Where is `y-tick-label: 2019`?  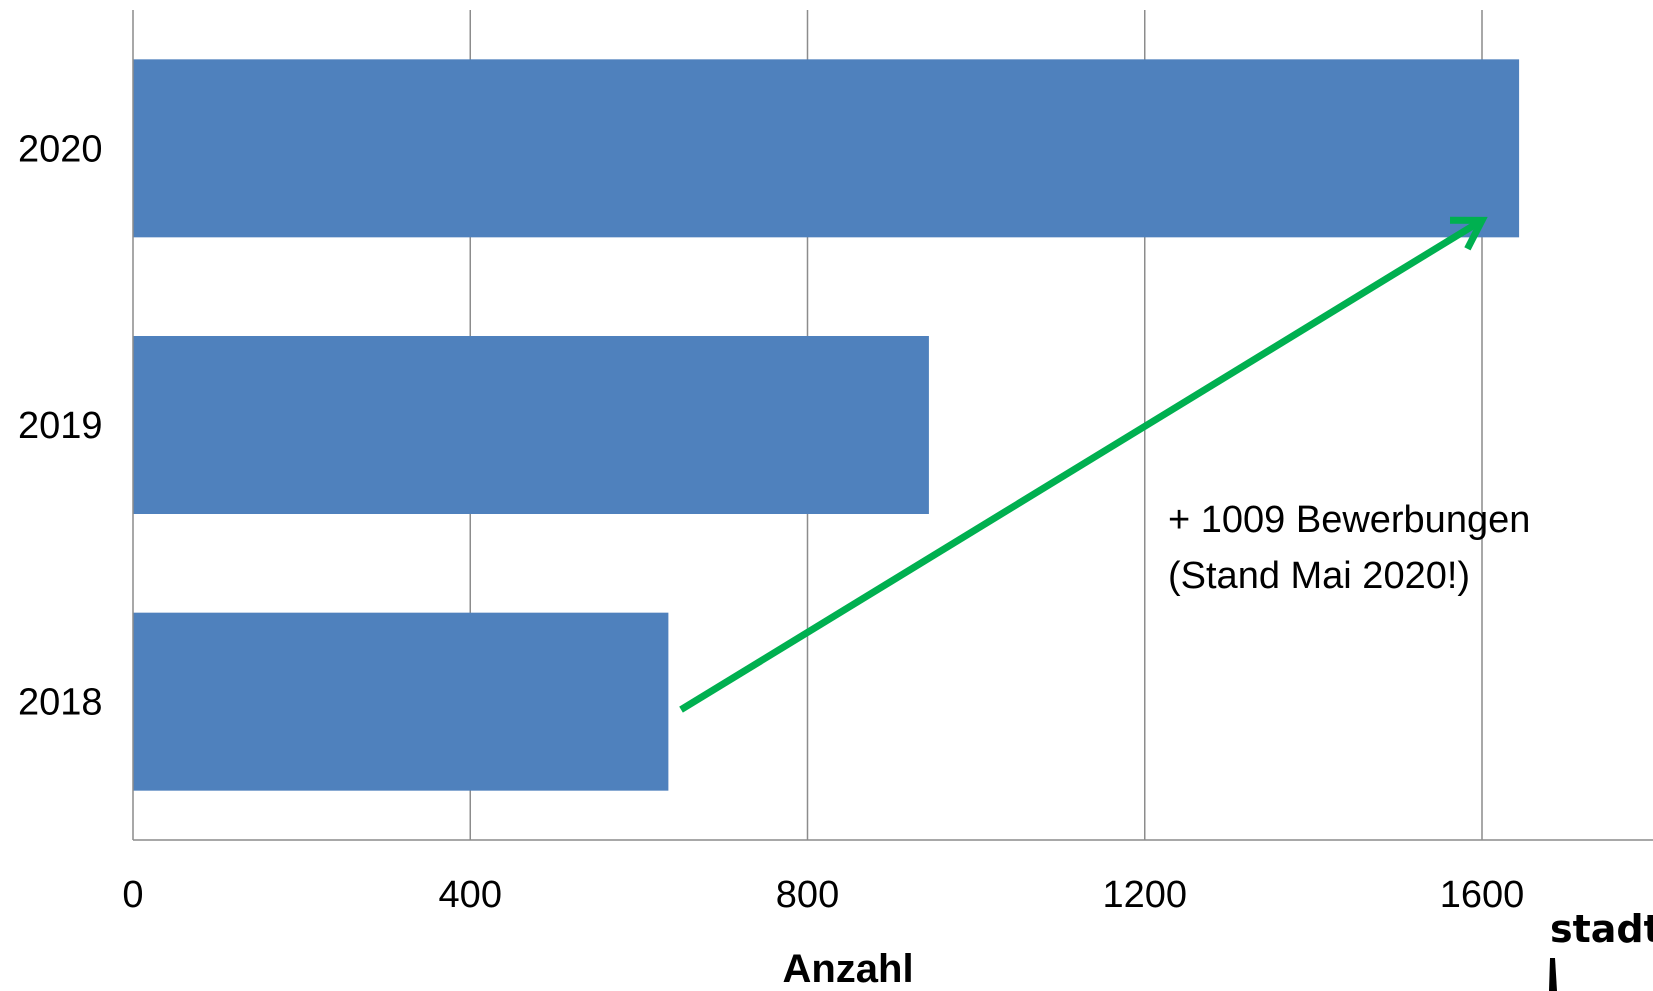 y-tick-label: 2019 is located at coordinates (60, 426).